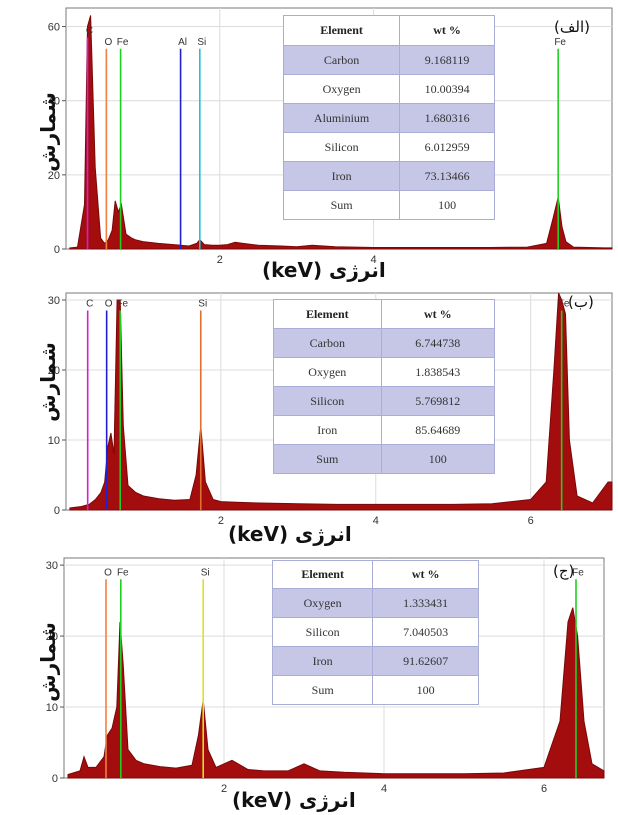 Image resolution: width=618 pixels, height=815 pixels. Describe the element at coordinates (290, 534) in the screenshot. I see `x-axis-label-b: انرژی (keV)` at that location.